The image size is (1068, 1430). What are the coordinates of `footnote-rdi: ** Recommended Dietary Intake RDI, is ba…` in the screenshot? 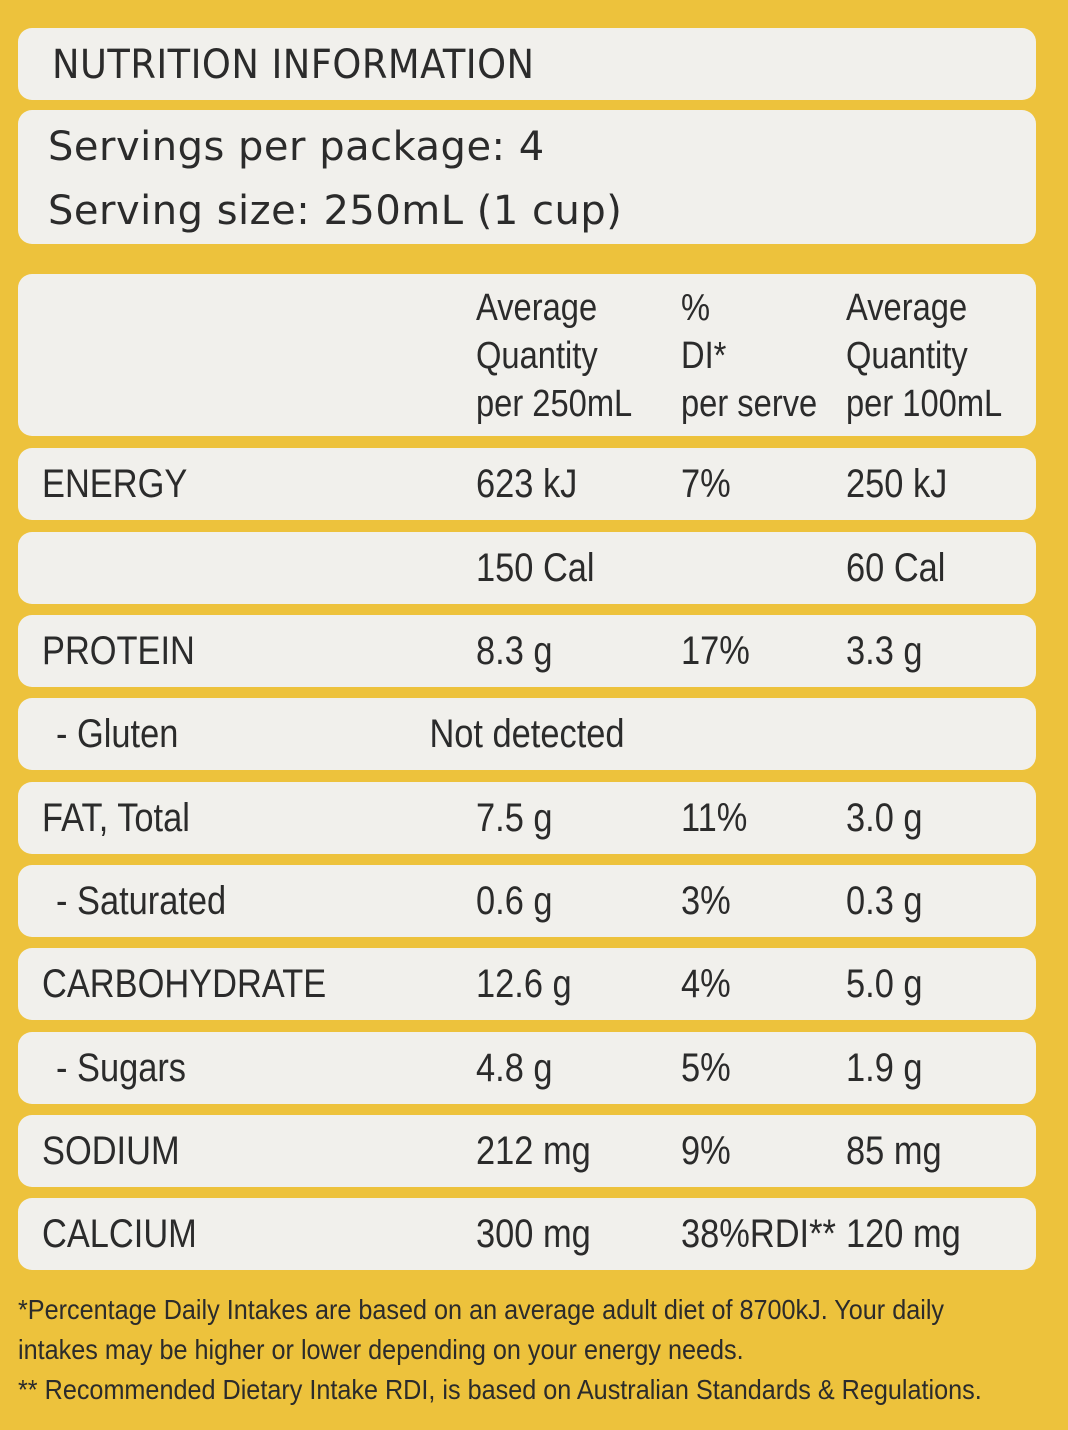 It's located at (500, 1389).